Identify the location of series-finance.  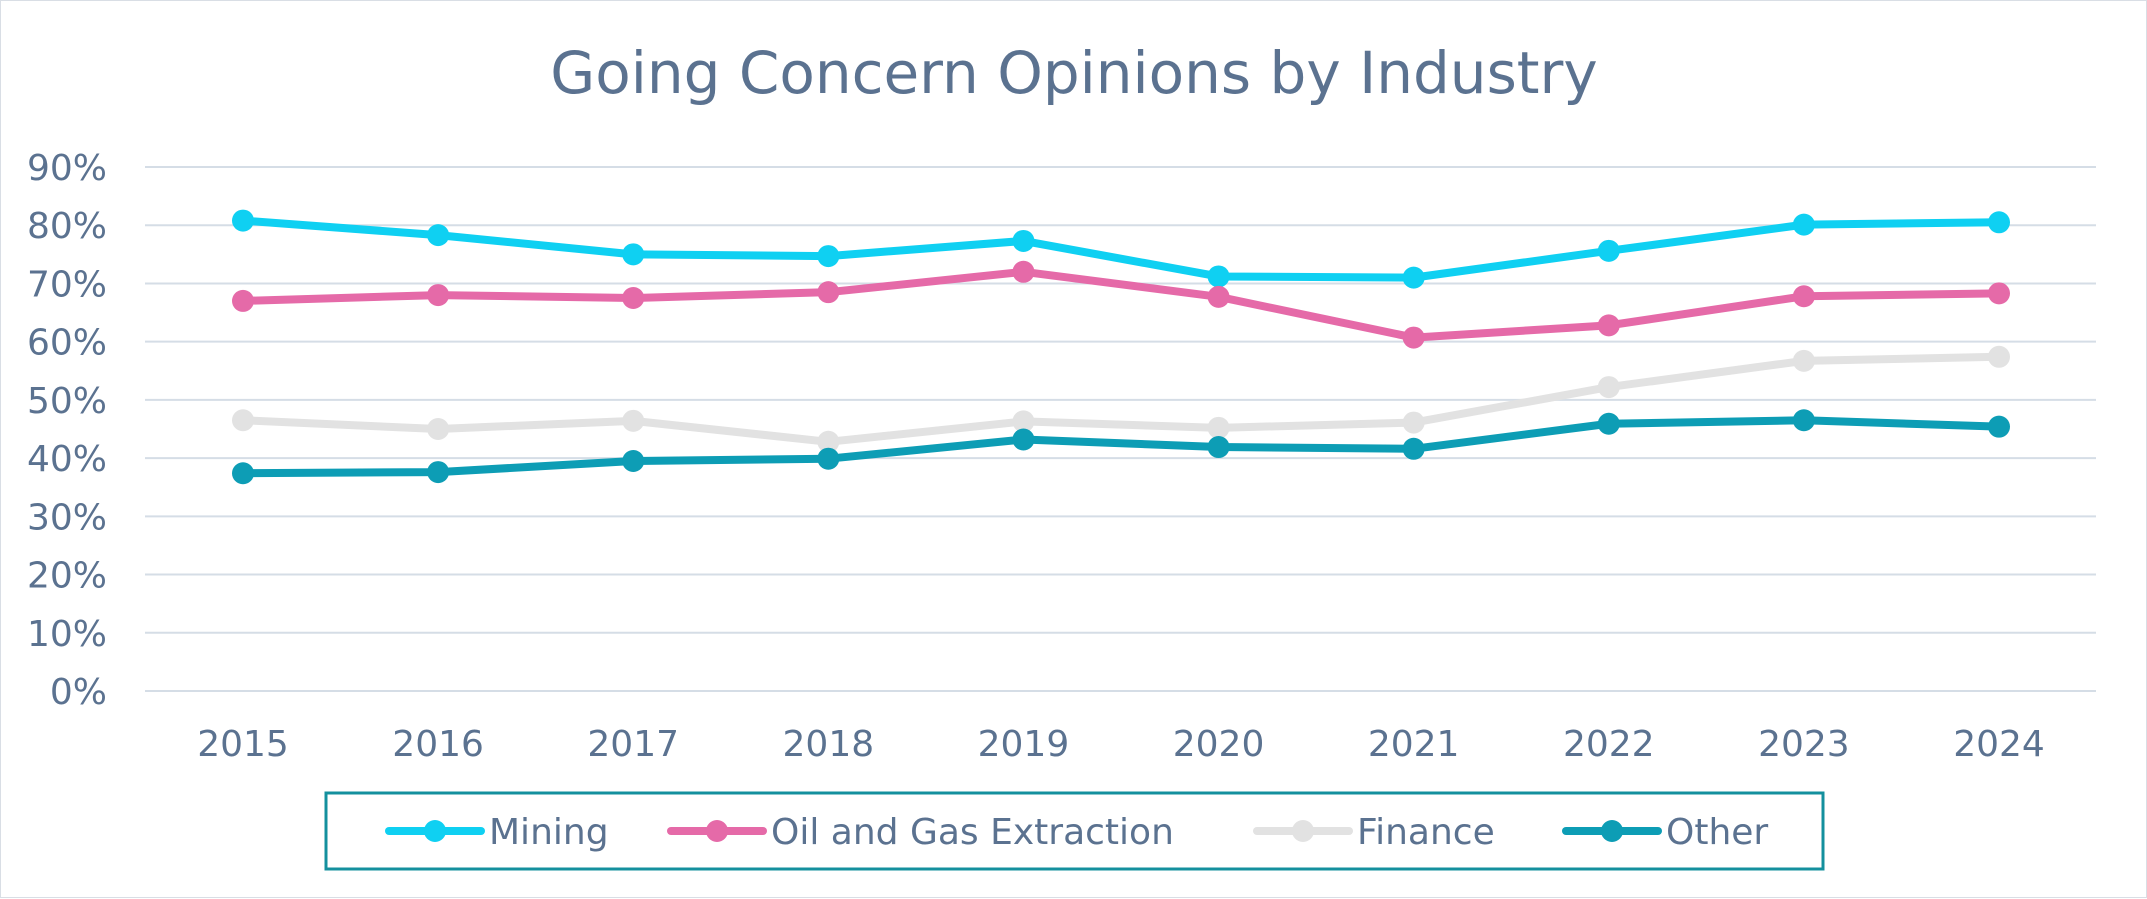
(1121, 399).